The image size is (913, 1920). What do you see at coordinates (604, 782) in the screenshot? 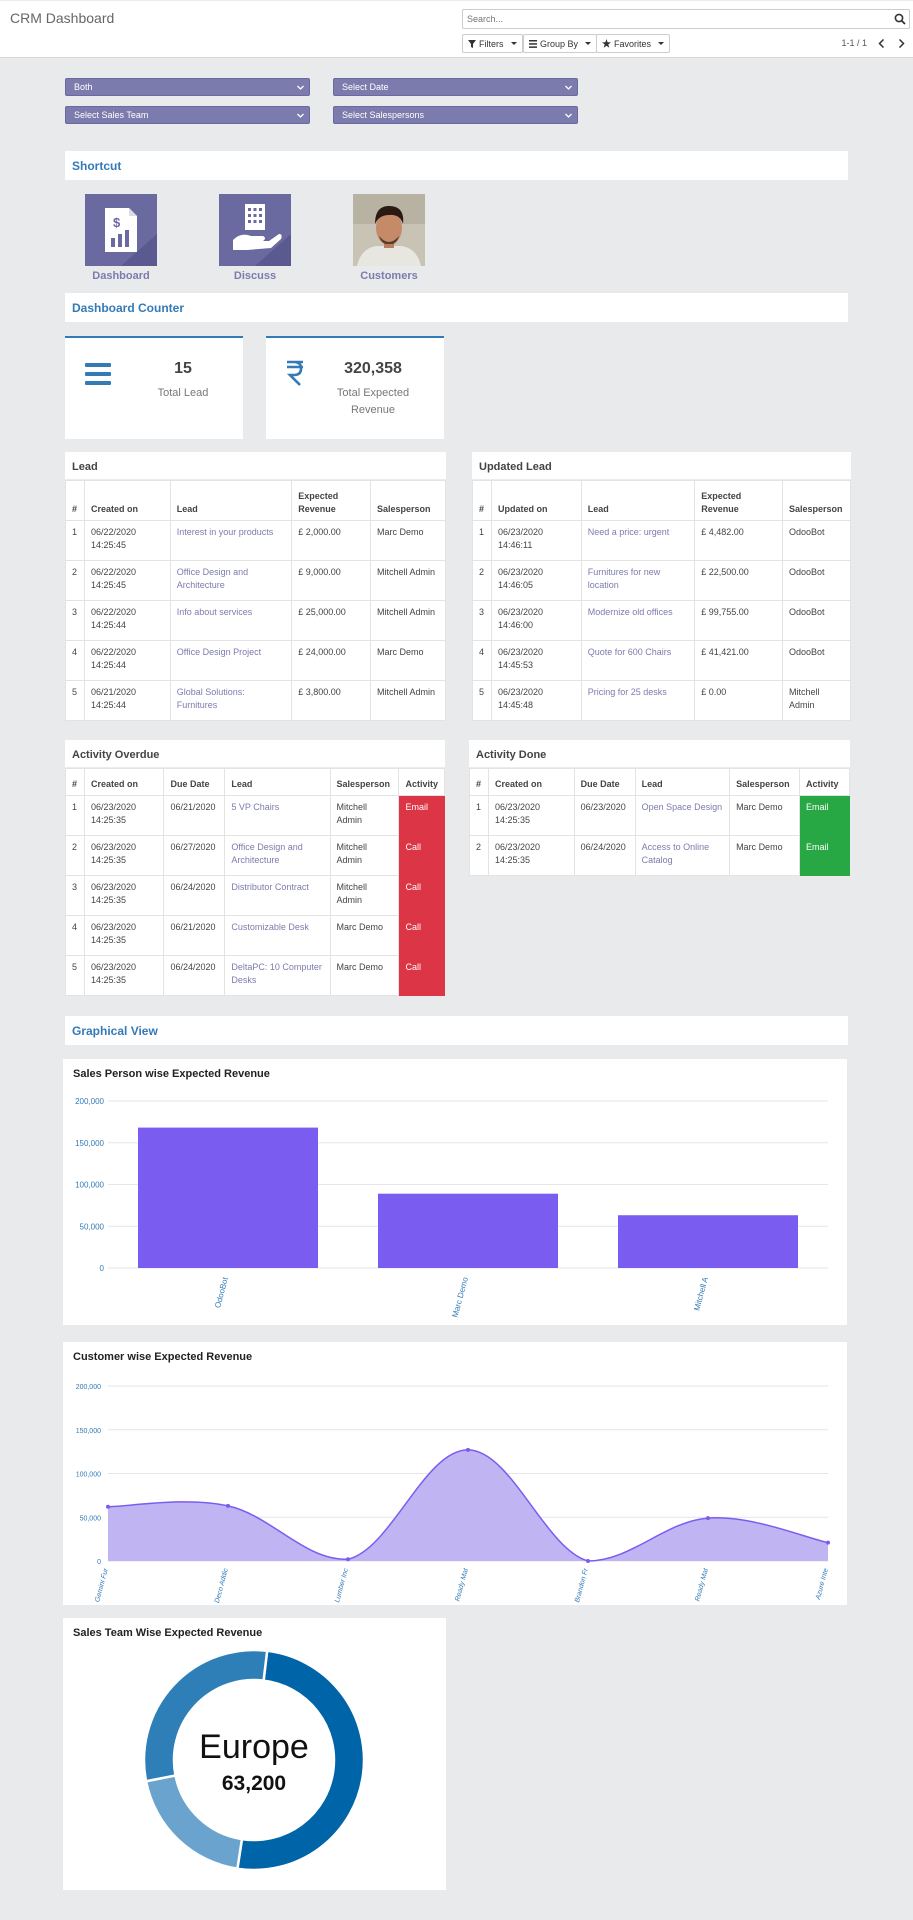
I see `col-header: Due Date` at bounding box center [604, 782].